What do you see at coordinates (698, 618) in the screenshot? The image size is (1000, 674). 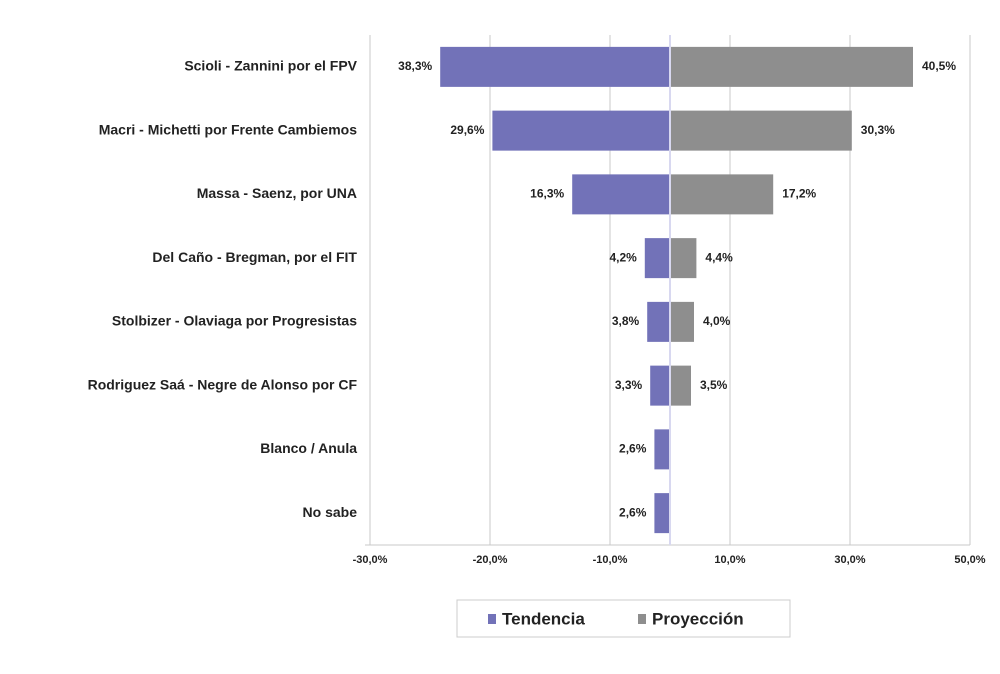 I see `legend-label: Proyección` at bounding box center [698, 618].